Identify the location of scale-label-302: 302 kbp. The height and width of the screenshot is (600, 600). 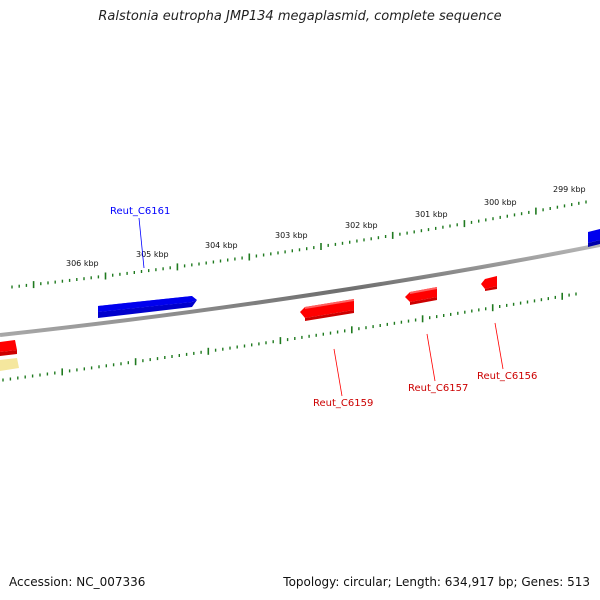
(361, 225).